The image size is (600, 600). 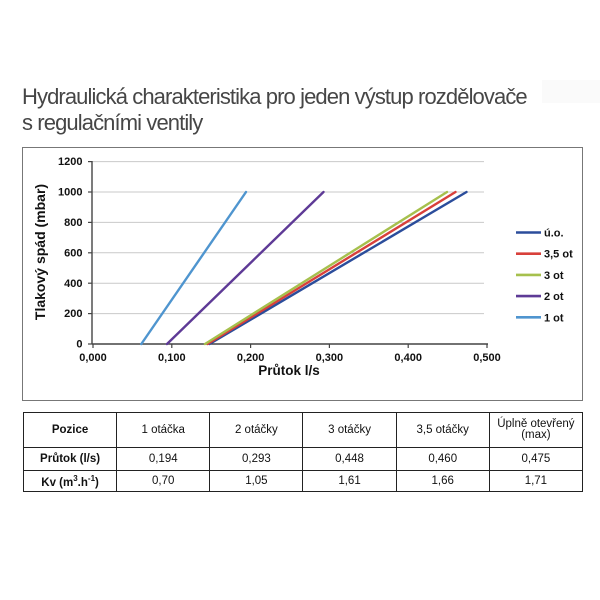 I want to click on svg-text: 0,400, so click(x=408, y=358).